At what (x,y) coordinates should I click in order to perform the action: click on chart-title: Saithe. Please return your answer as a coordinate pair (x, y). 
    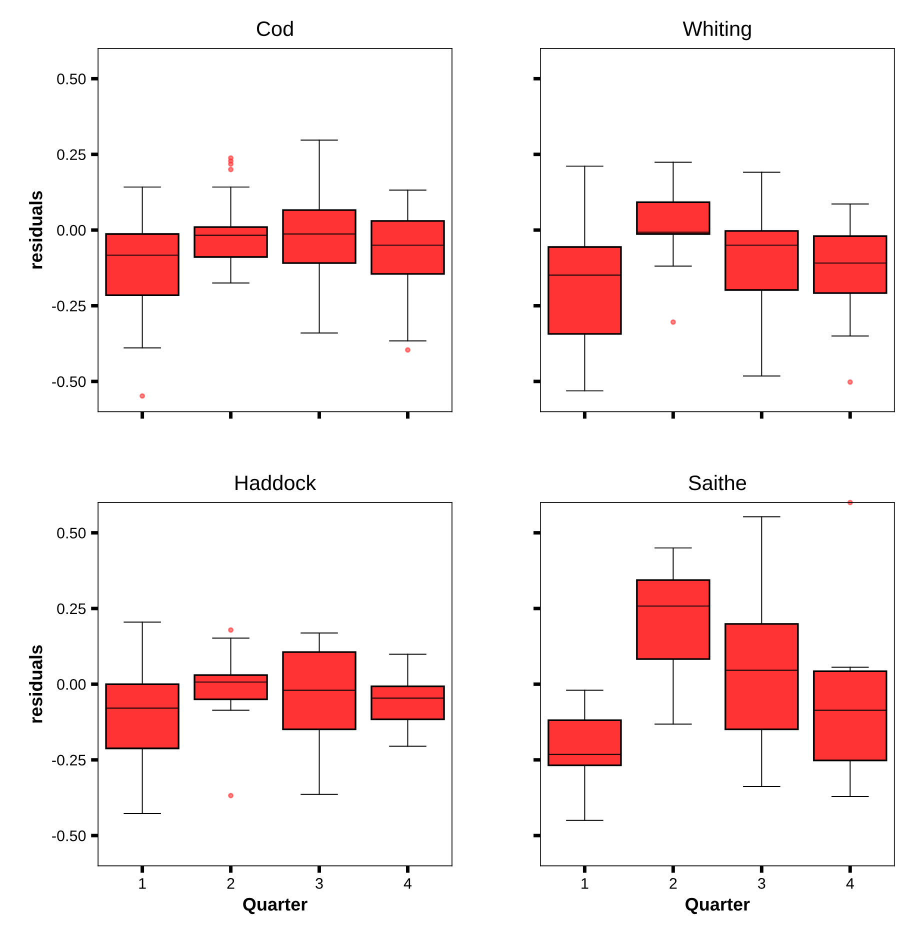
    Looking at the image, I should click on (717, 482).